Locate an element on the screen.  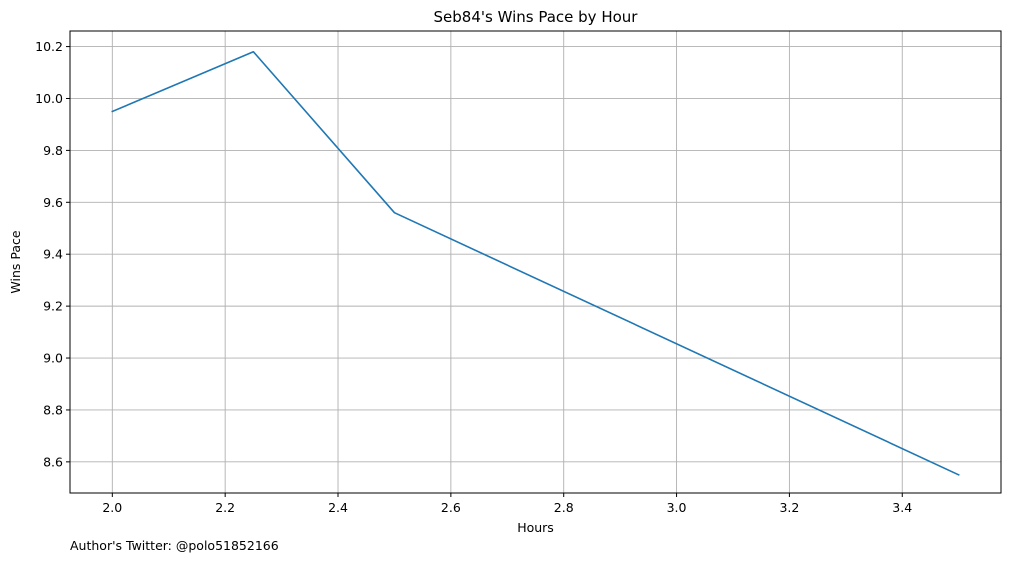
x-tick-label: 3.2 is located at coordinates (789, 507).